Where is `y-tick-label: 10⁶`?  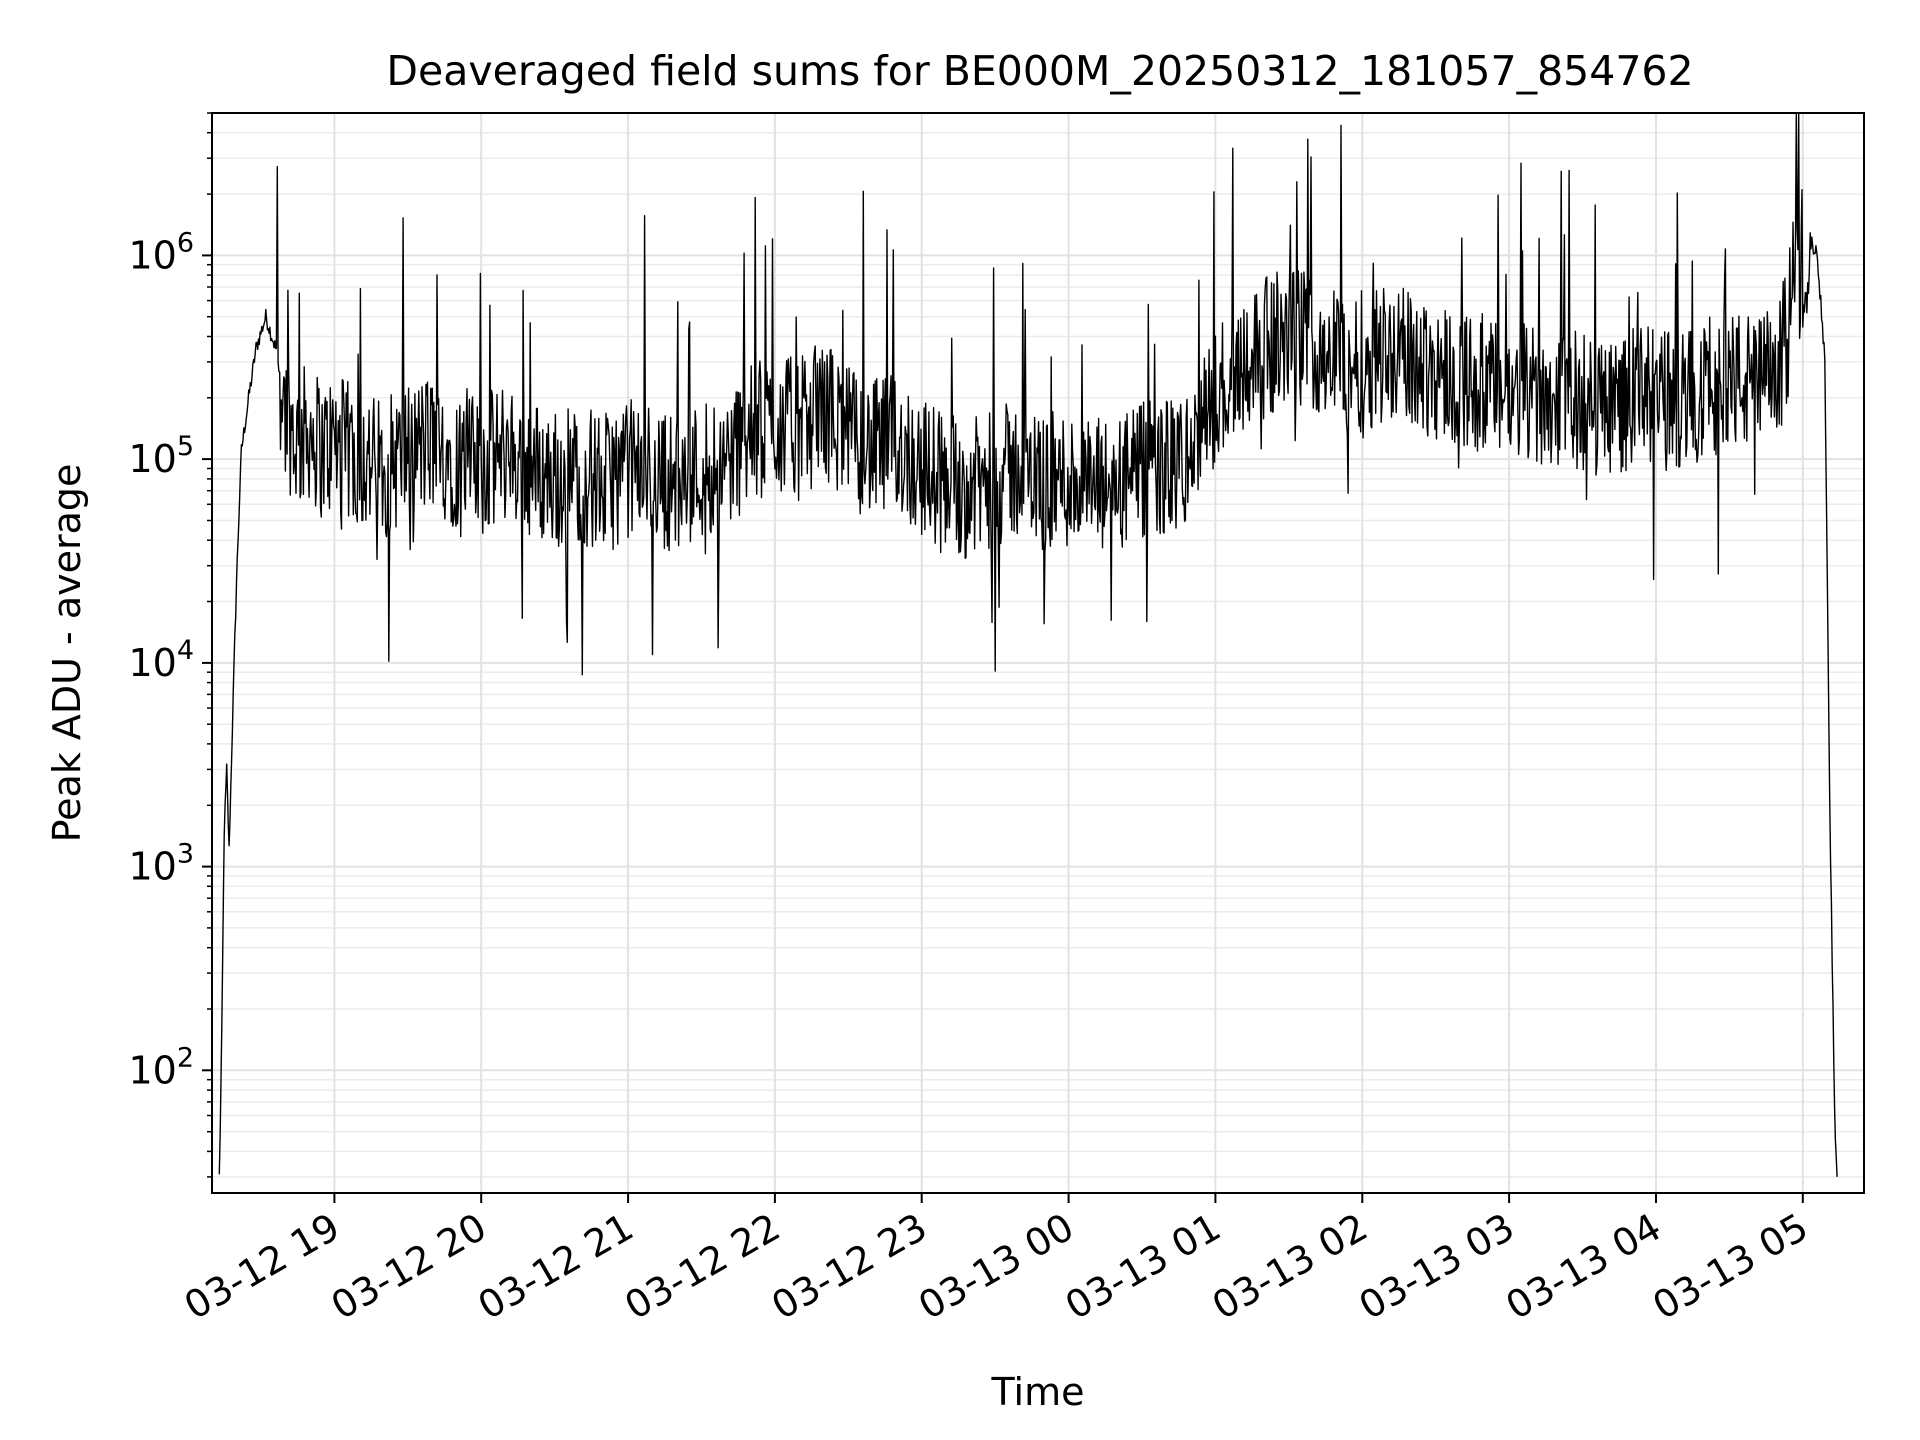
y-tick-label: 10⁶ is located at coordinates (161, 252).